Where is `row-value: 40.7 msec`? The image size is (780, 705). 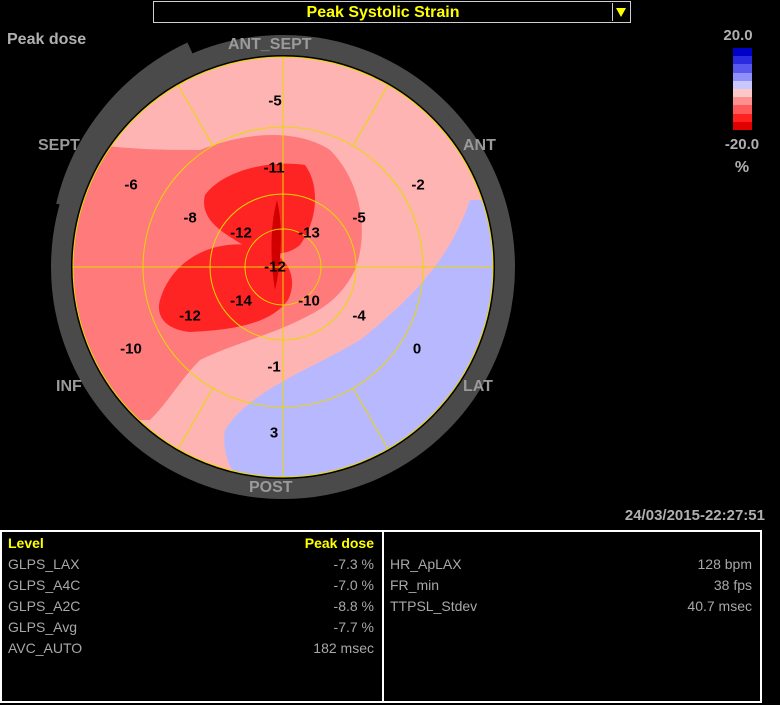 row-value: 40.7 msec is located at coordinates (719, 606).